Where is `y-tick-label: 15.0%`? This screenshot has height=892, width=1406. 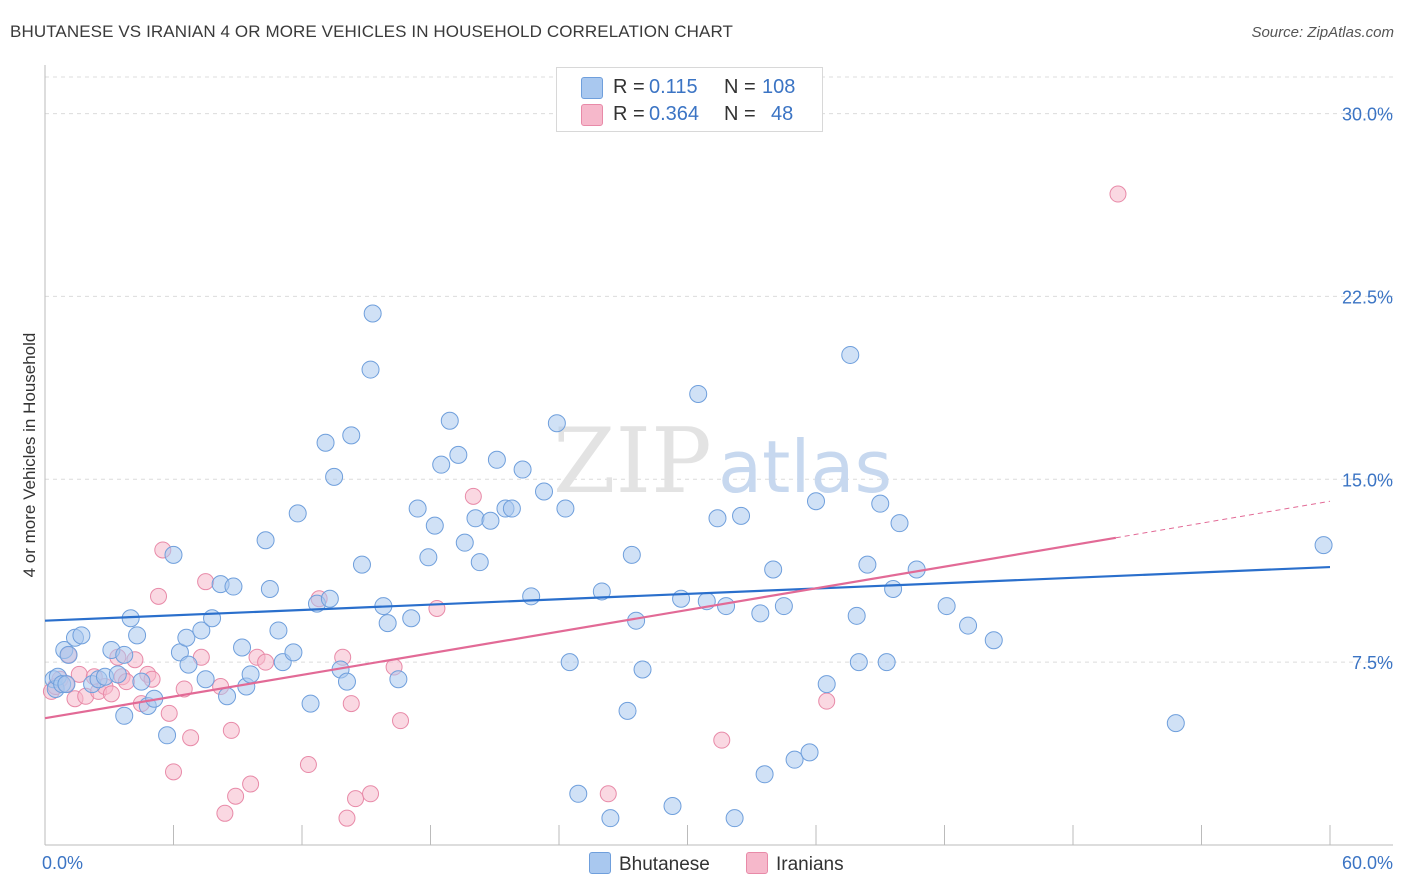
y-tick-label: 15.0% is located at coordinates (1367, 480).